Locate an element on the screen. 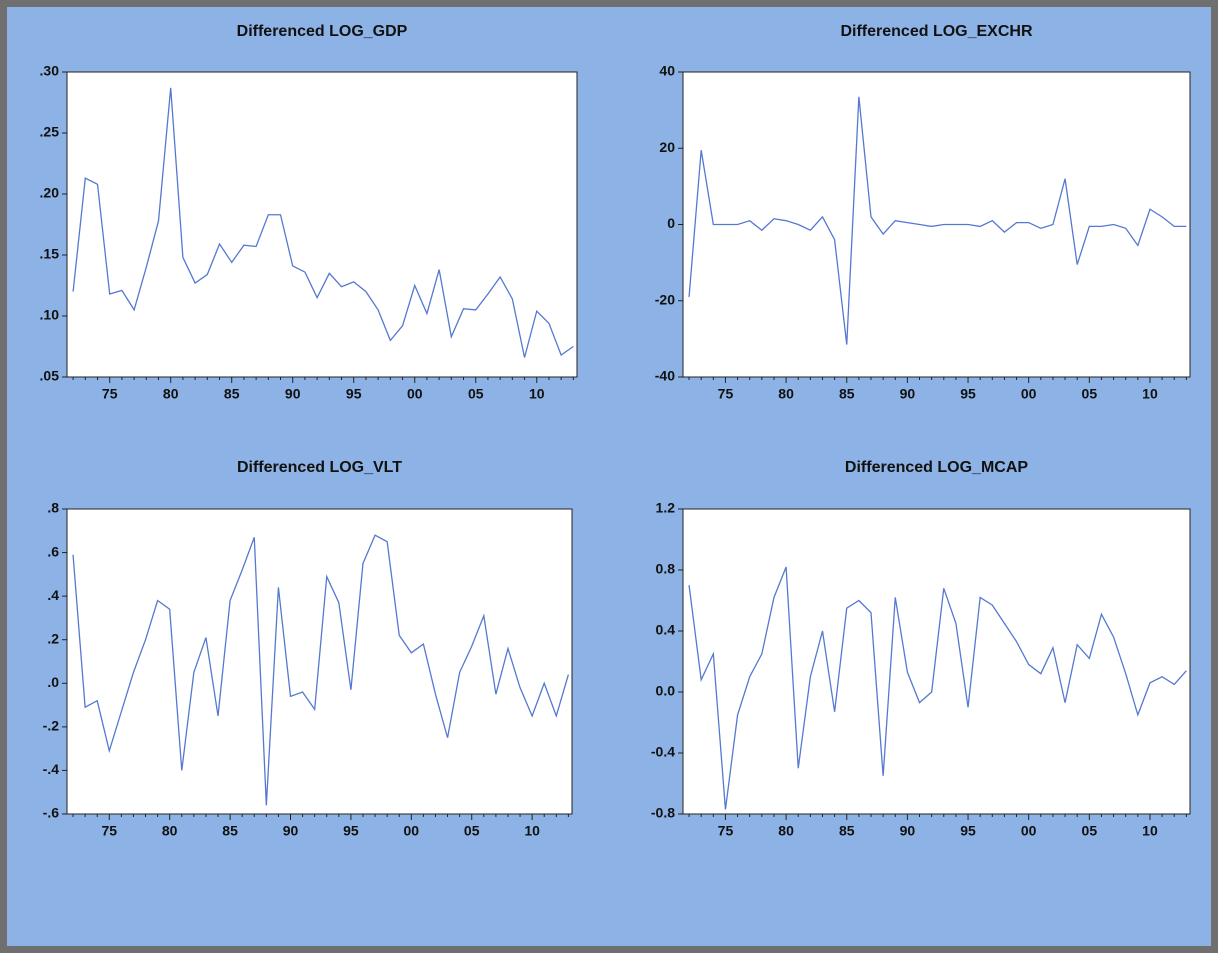 The height and width of the screenshot is (953, 1218). y-tick-label: .25 is located at coordinates (50, 132).